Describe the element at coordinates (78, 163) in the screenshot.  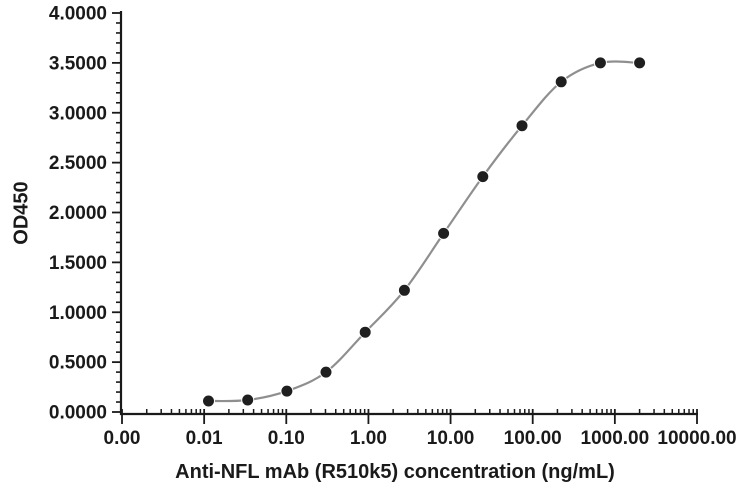
I see `y-tick-label: 2.5000` at that location.